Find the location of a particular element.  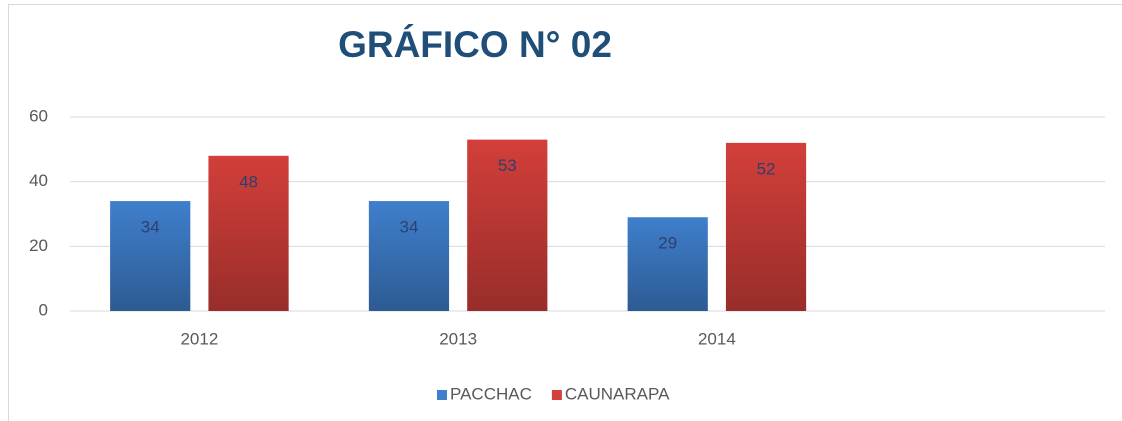

y-tick-label: 20 is located at coordinates (38, 245).